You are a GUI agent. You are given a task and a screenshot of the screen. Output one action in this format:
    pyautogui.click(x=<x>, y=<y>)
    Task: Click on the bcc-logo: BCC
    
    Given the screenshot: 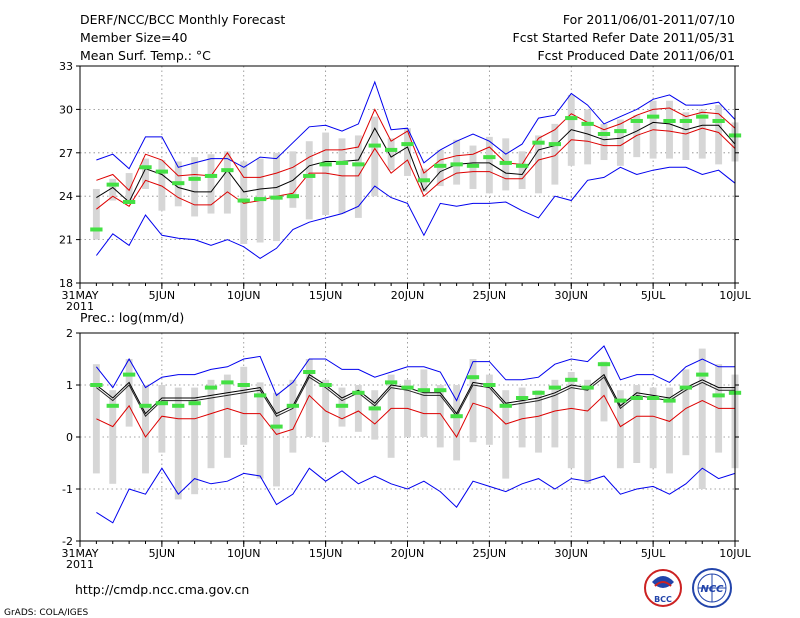 What is the action you would take?
    pyautogui.click(x=663, y=588)
    